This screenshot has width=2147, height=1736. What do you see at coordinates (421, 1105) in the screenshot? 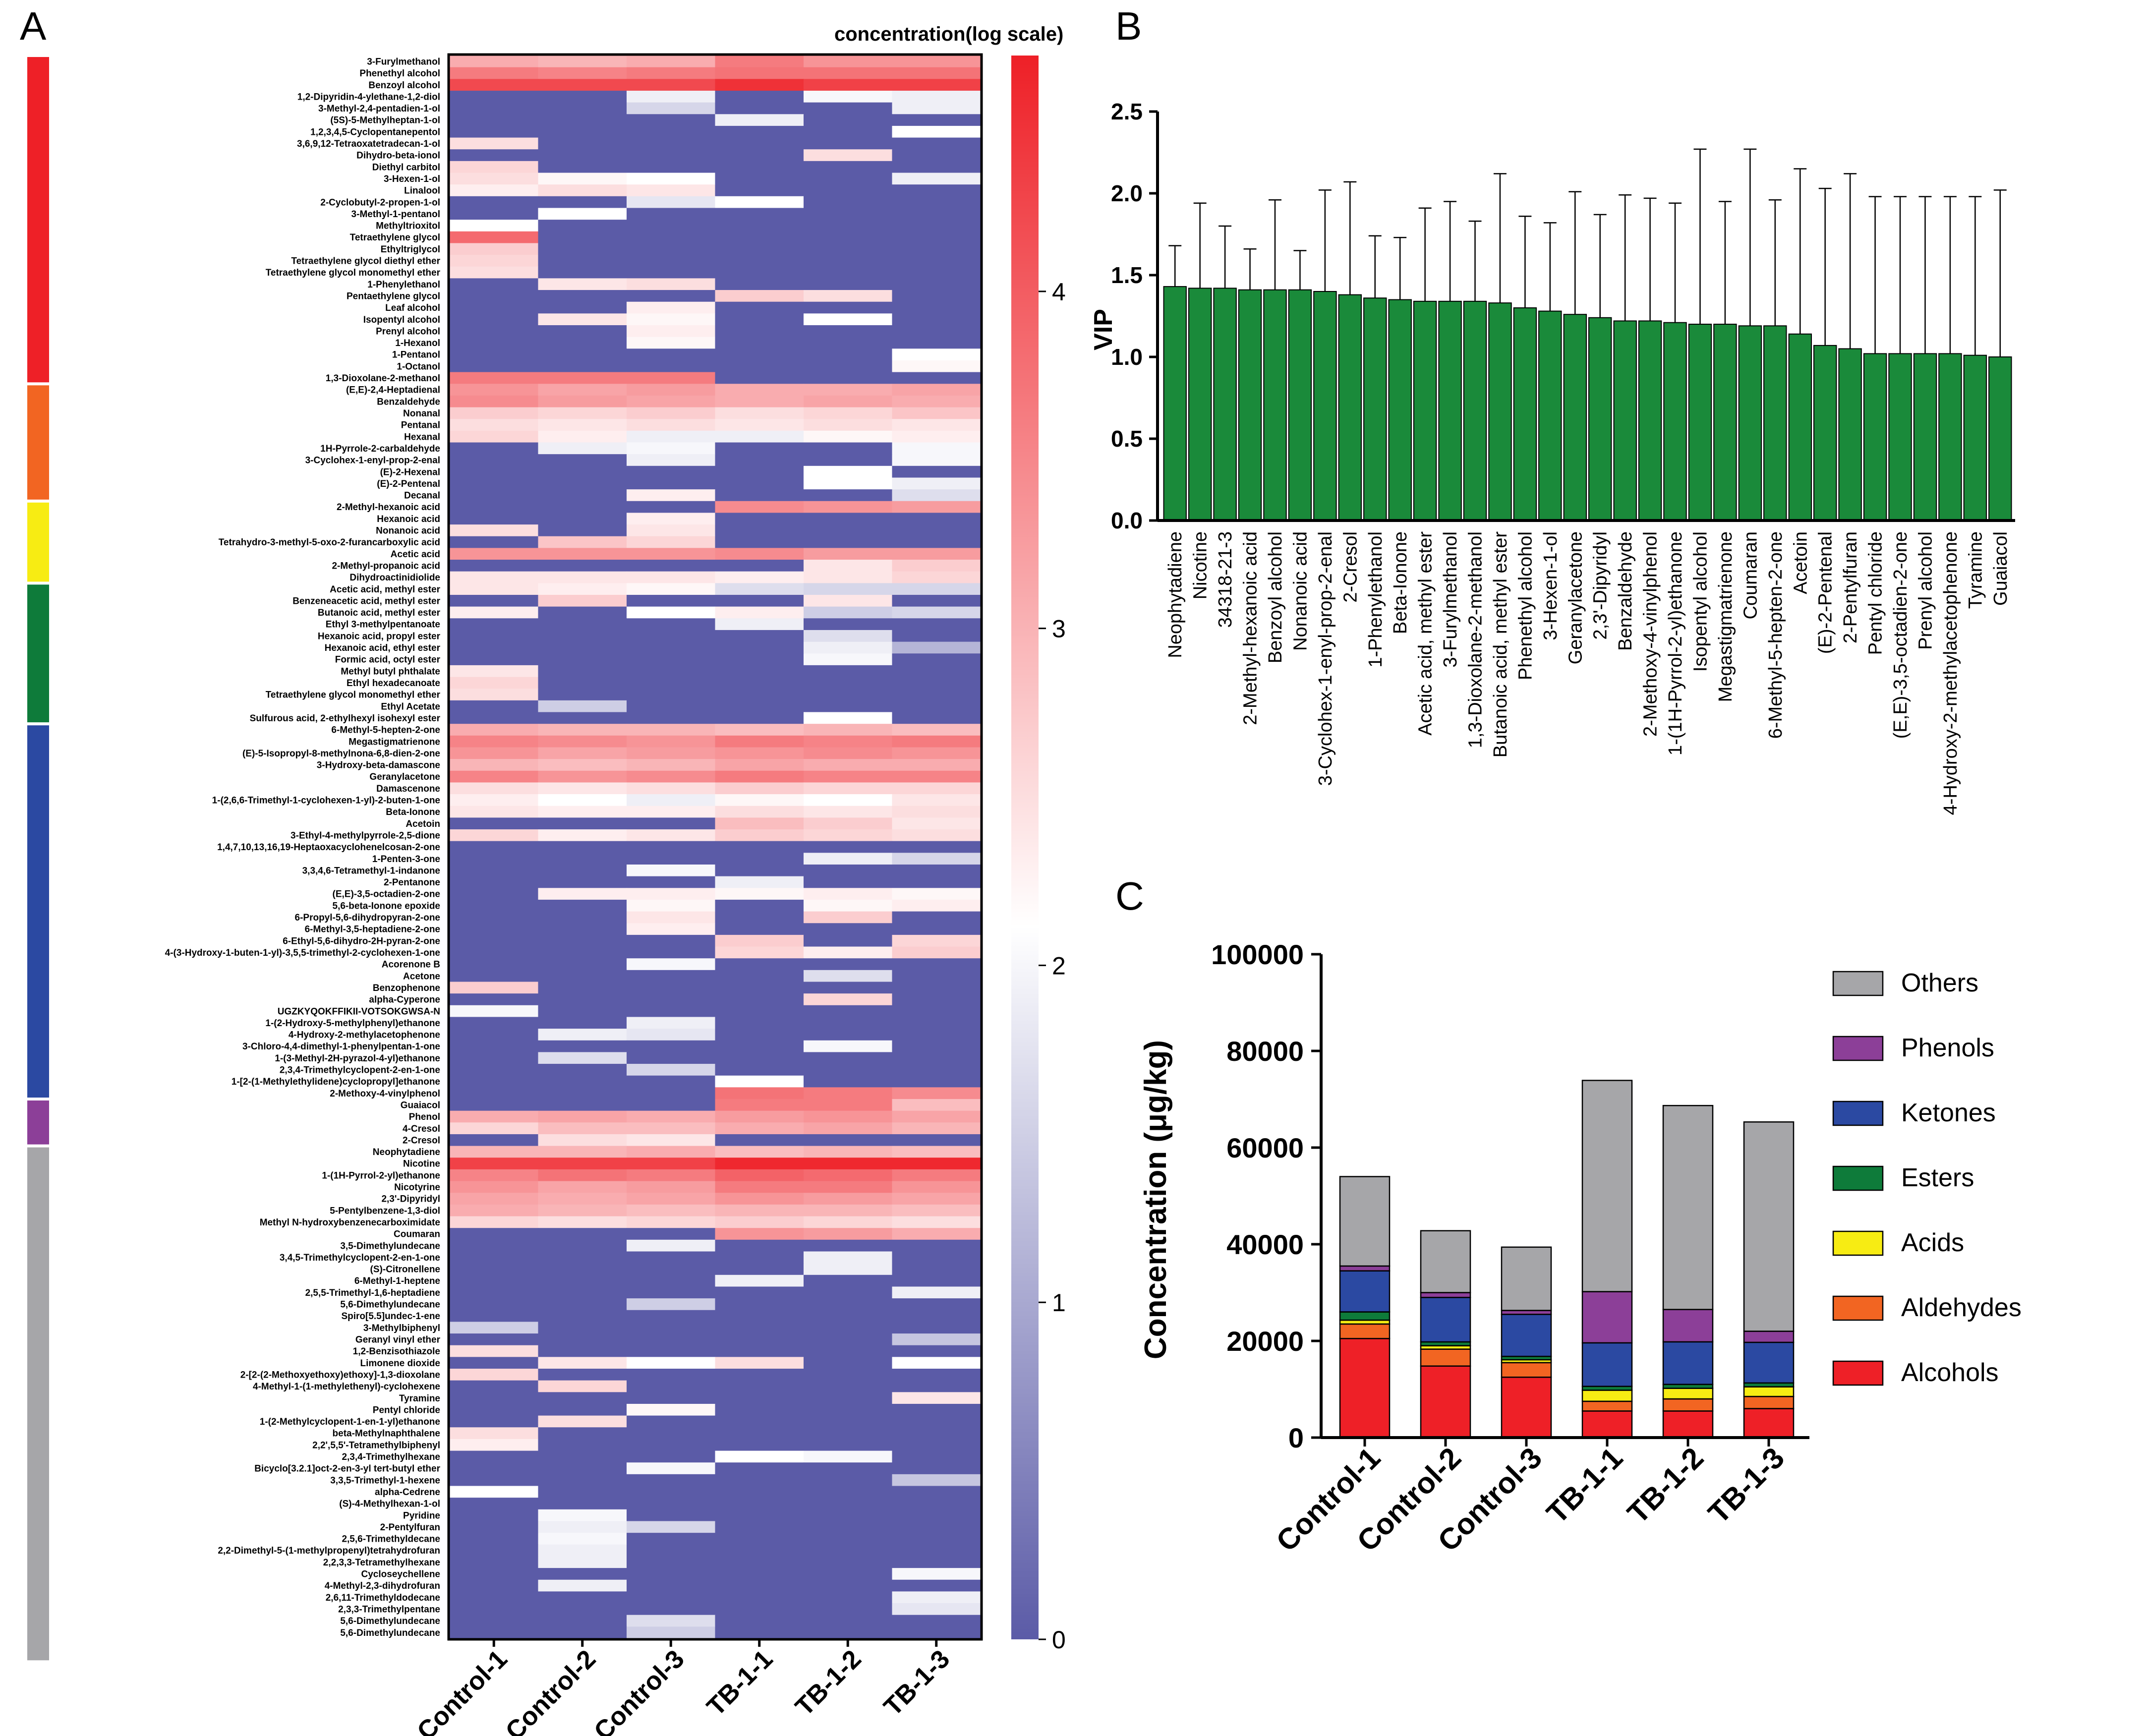
I see `heatmap-row-label: Guaiacol` at bounding box center [421, 1105].